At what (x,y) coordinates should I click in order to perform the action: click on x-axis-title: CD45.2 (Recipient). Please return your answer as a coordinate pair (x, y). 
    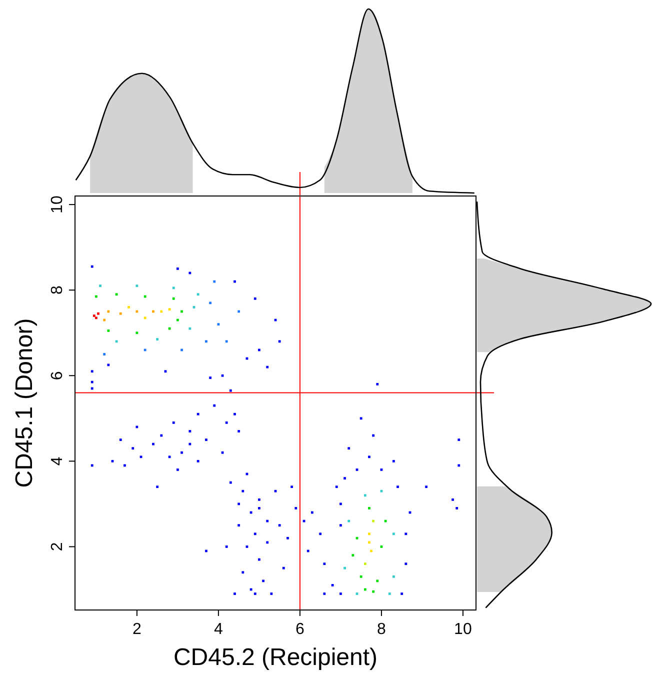
    Looking at the image, I should click on (275, 657).